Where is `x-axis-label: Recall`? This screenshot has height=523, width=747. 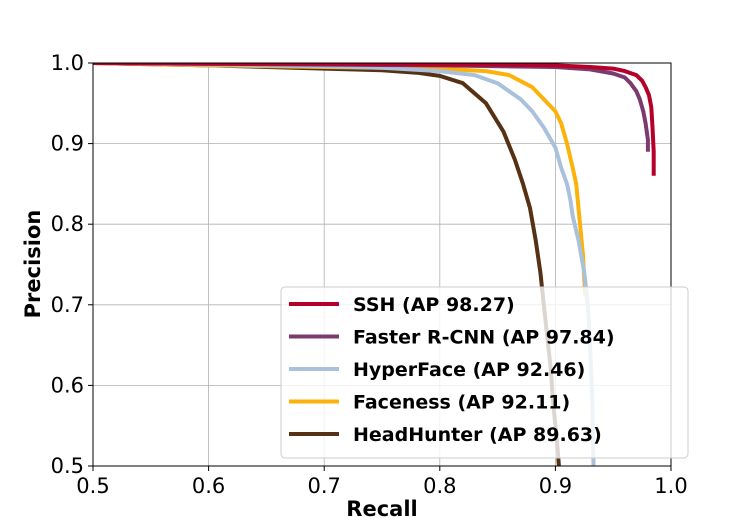
x-axis-label: Recall is located at coordinates (381, 509).